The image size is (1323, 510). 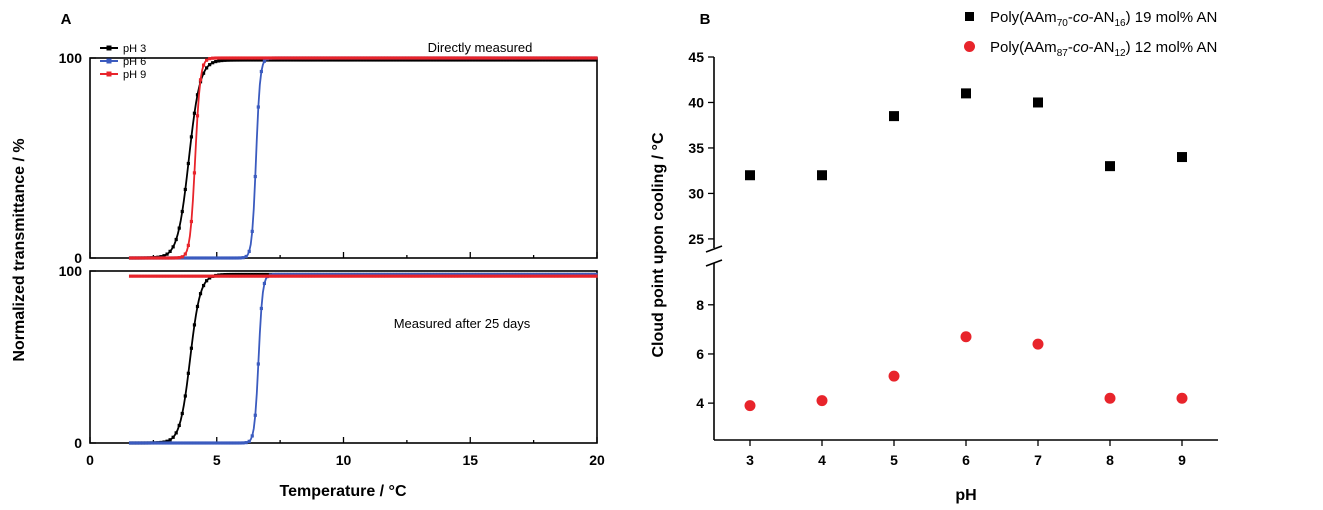 I want to click on x-tick-label: 5, so click(x=894, y=460).